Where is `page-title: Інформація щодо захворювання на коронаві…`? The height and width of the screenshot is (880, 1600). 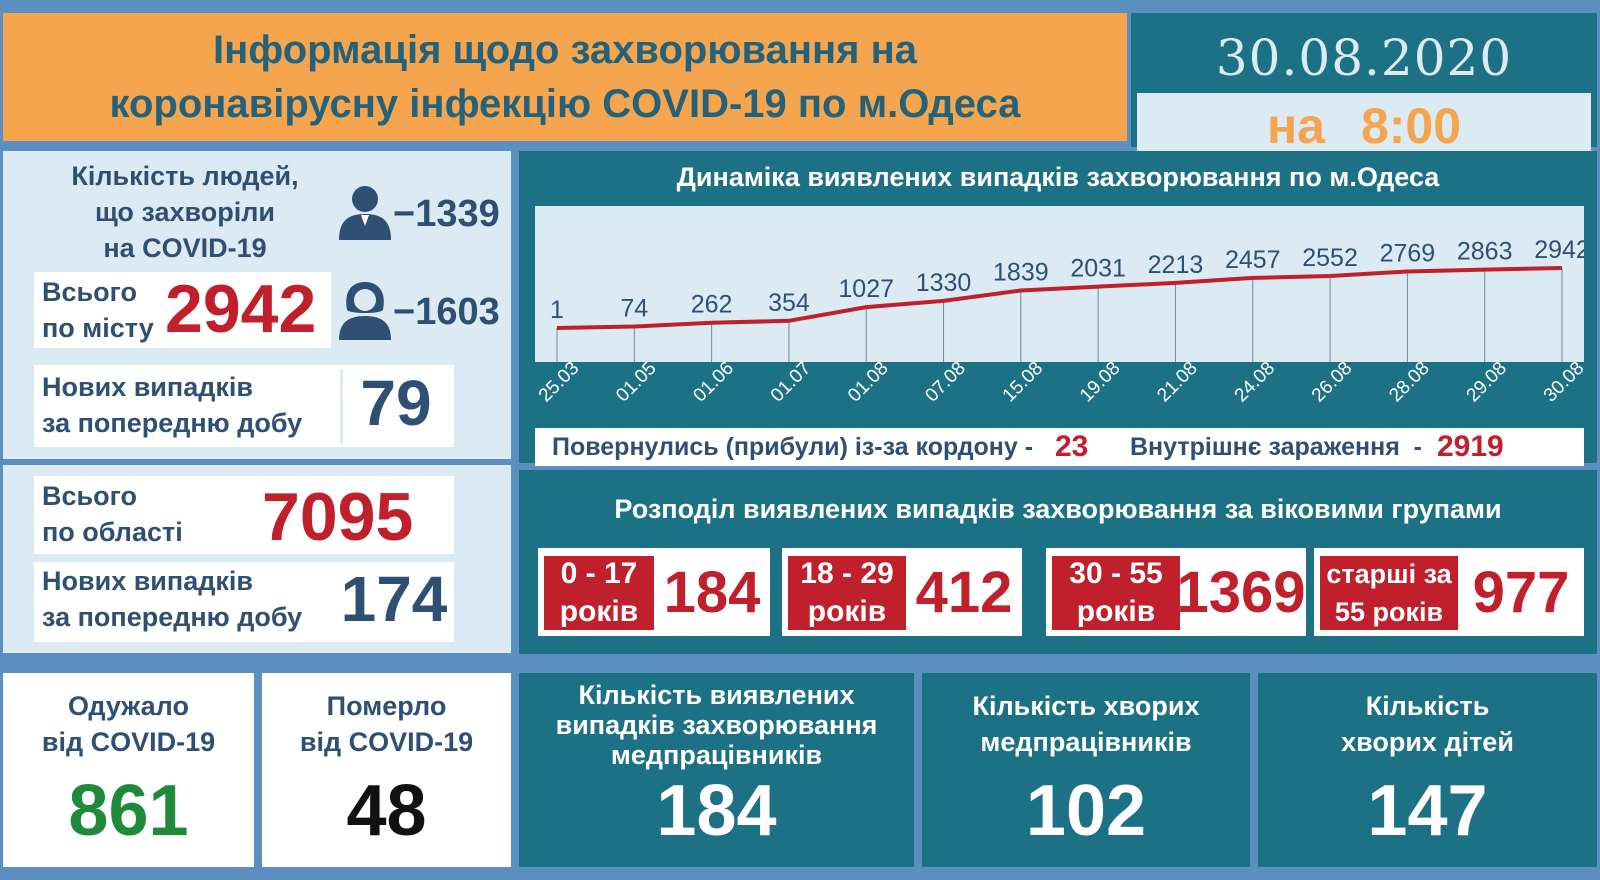
page-title: Інформація щодо захворювання на коронаві… is located at coordinates (565, 77).